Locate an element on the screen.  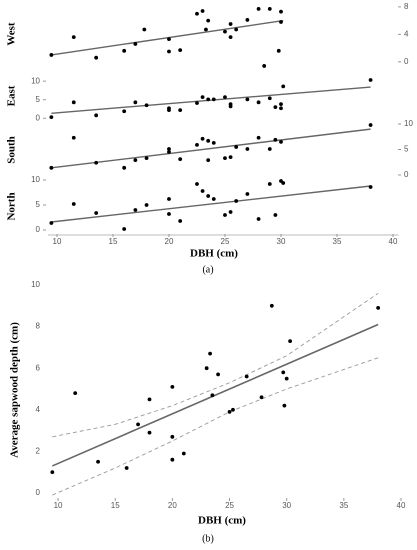
panel-label: East is located at coordinates (12, 95).